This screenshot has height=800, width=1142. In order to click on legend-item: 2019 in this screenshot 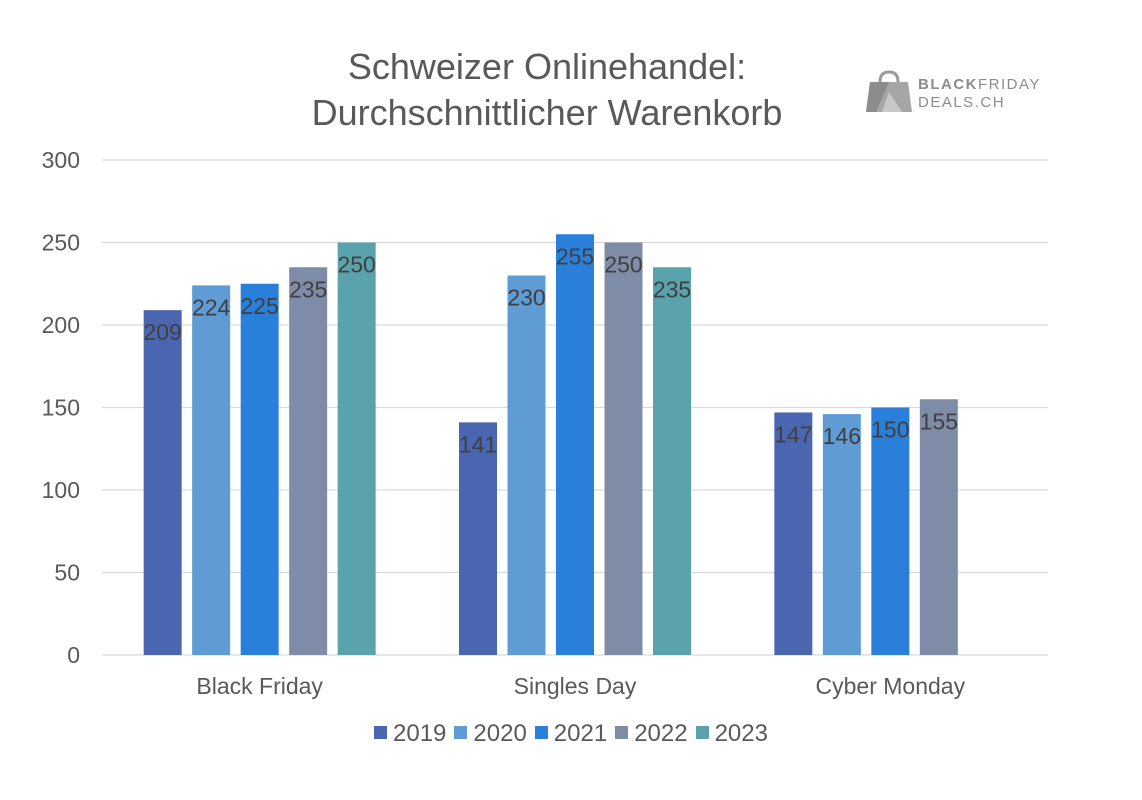, I will do `click(410, 734)`.